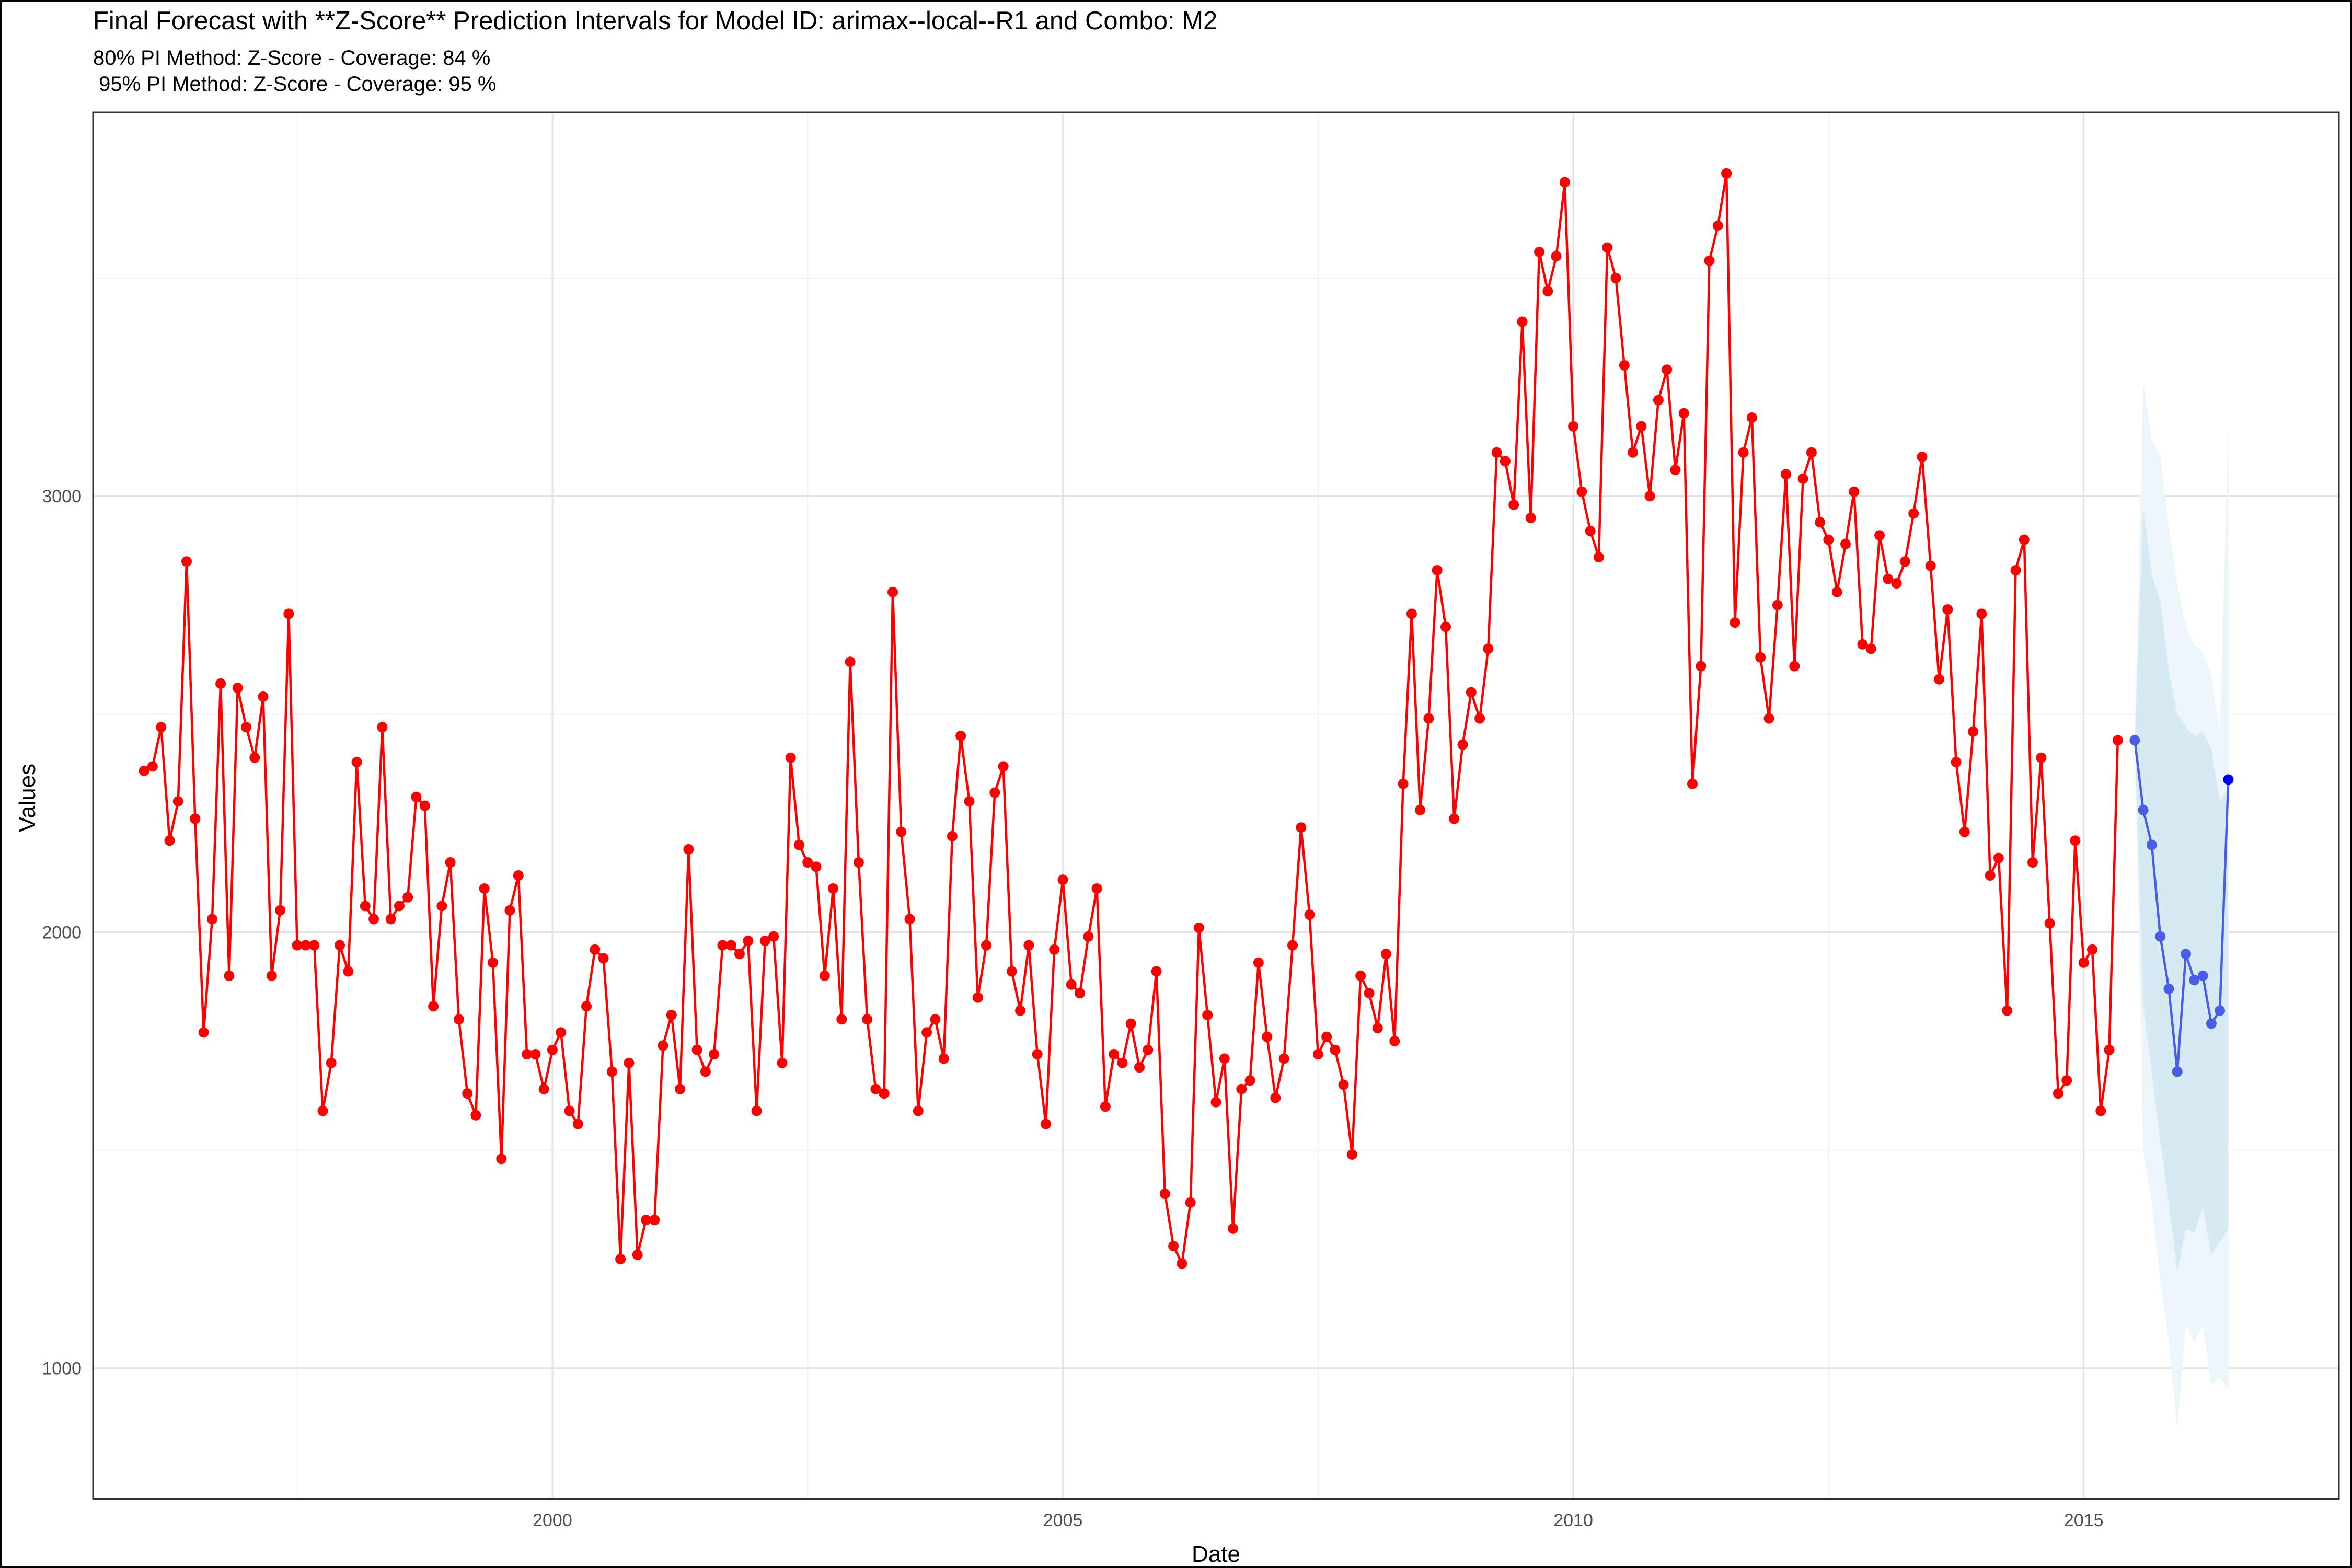  What do you see at coordinates (1063, 1520) in the screenshot?
I see `x-tick-label: 2005` at bounding box center [1063, 1520].